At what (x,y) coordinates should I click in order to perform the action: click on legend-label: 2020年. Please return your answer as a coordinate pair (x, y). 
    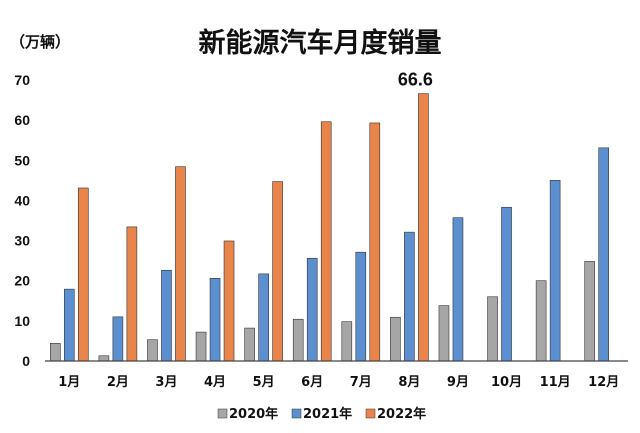
    Looking at the image, I should click on (253, 414).